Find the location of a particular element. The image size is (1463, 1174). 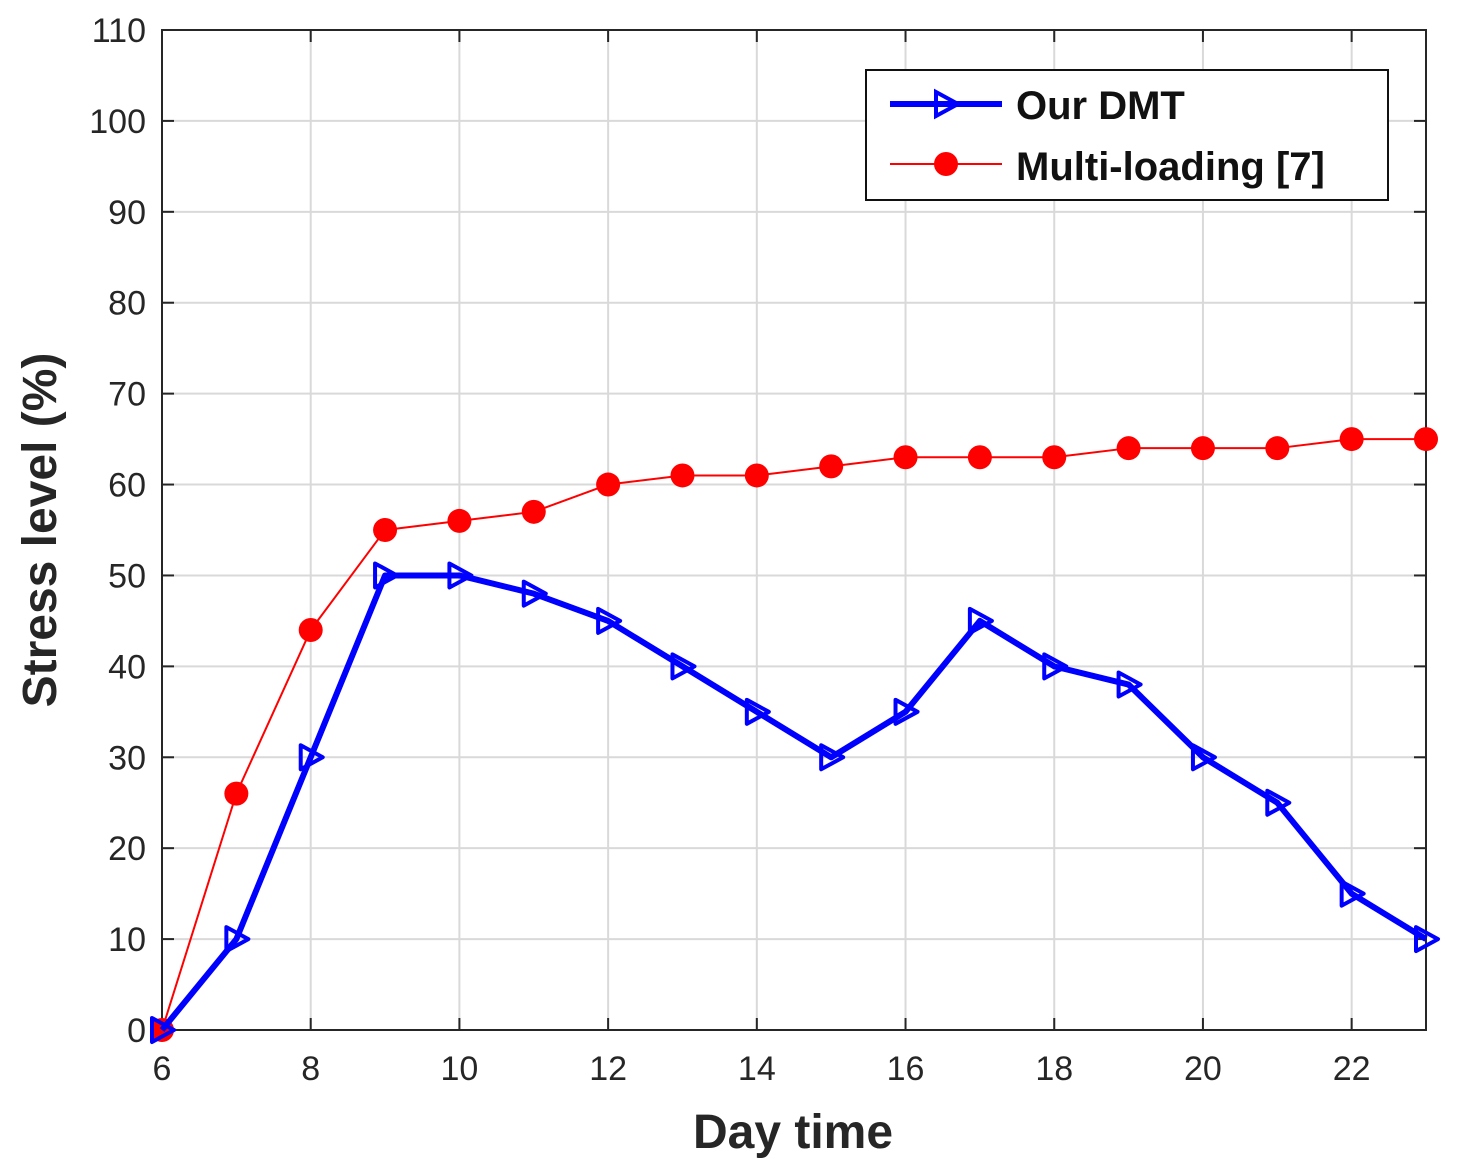

legend-label-our-dmt: Our DMT is located at coordinates (1100, 106).